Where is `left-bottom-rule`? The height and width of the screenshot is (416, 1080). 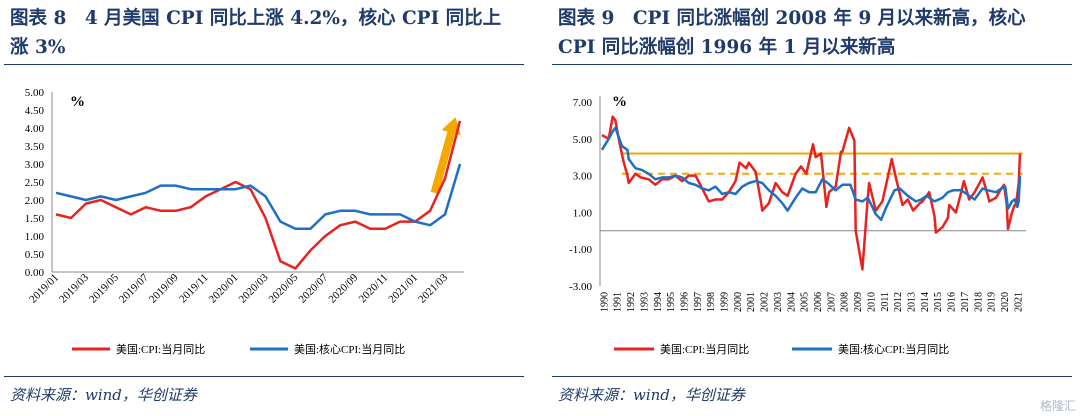 left-bottom-rule is located at coordinates (264, 376).